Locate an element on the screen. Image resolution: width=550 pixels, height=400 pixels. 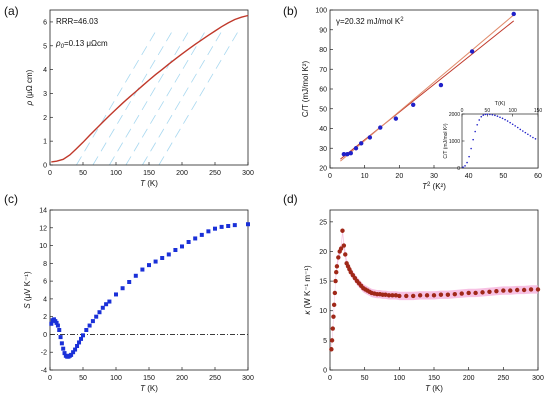
resistivity-curve is located at coordinates (150, 88).